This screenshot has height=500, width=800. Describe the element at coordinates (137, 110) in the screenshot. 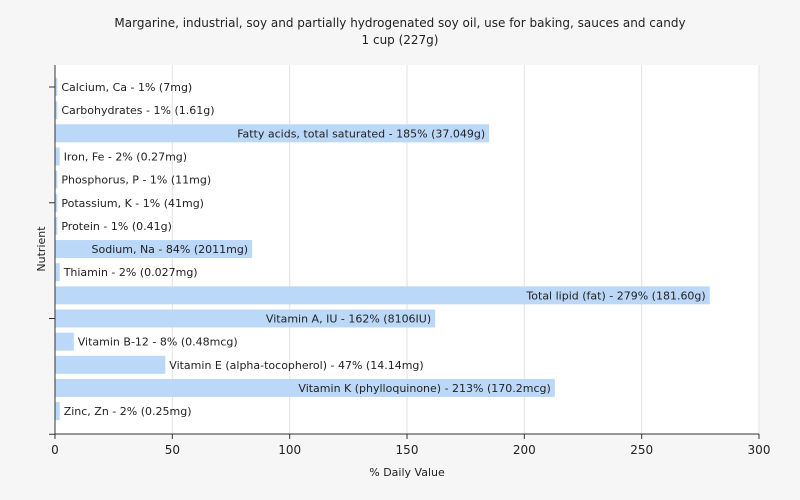

I see `bar-label-1: Carbohydrates - 1% (1.61g)` at that location.